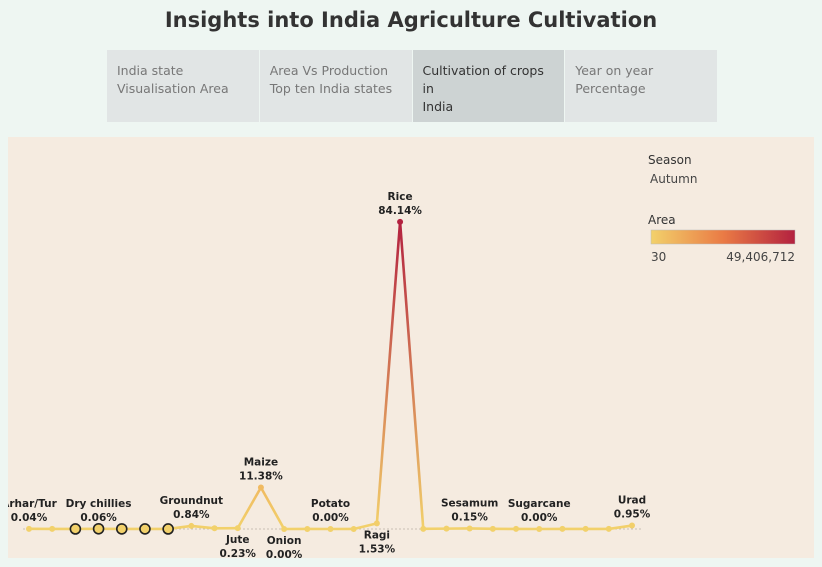 The image size is (822, 567). Describe the element at coordinates (400, 197) in the screenshot. I see `crop-label: Rice` at that location.